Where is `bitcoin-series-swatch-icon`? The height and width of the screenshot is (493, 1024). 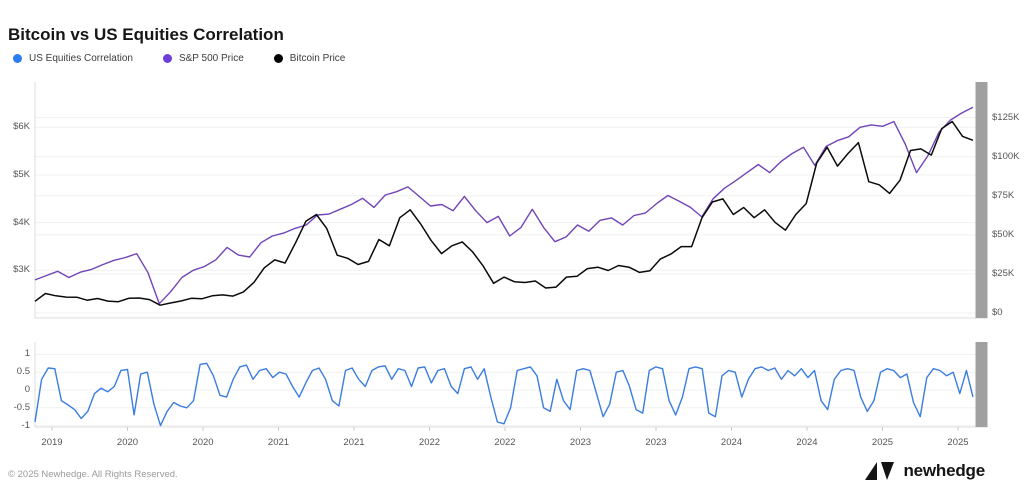
bitcoin-series-swatch-icon is located at coordinates (278, 58).